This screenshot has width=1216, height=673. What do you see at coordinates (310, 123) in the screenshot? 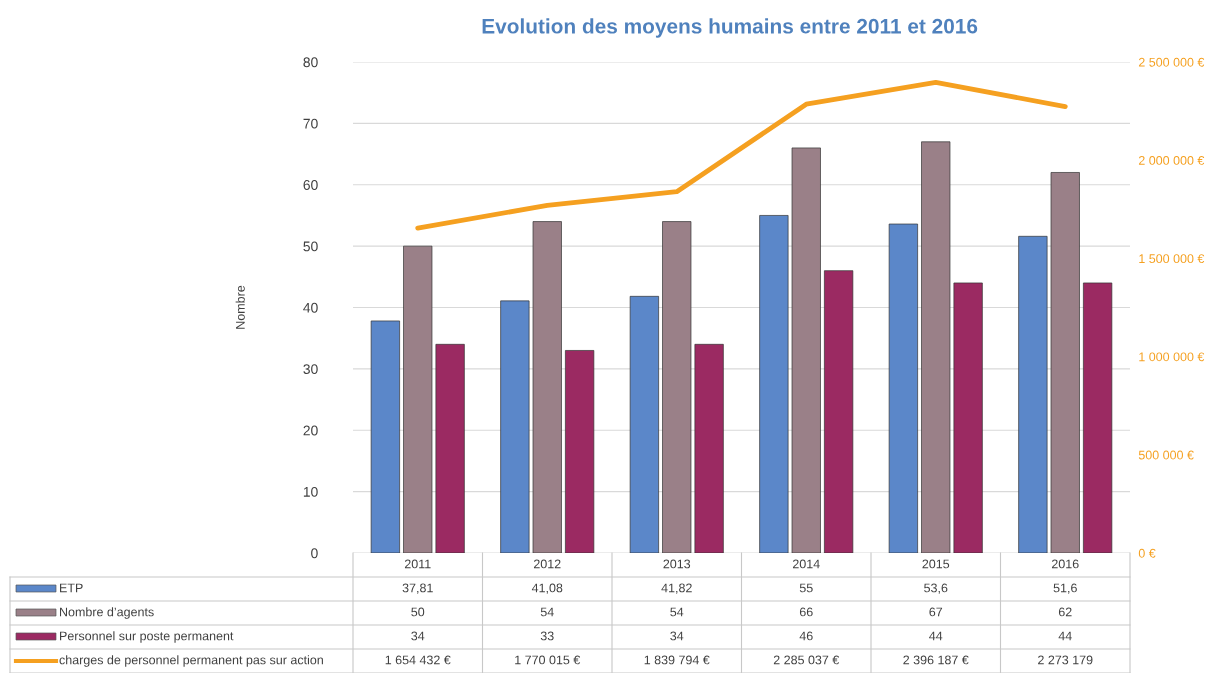
I see `y-tick-label: 70` at bounding box center [310, 123].